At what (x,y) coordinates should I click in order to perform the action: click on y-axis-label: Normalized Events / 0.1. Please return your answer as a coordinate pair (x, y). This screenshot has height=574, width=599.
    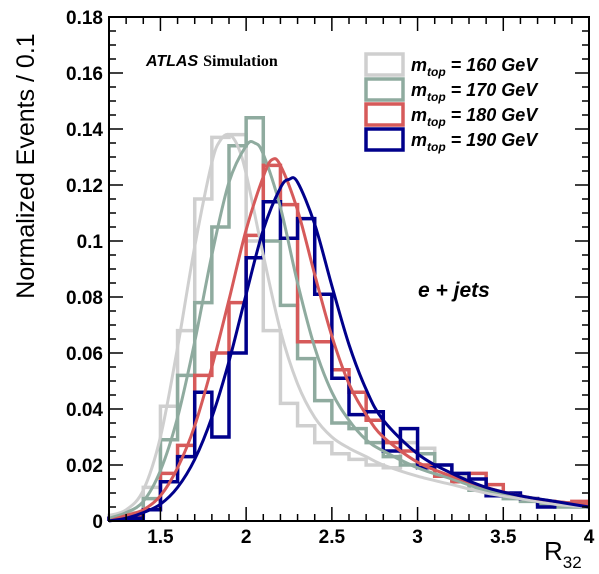
    Looking at the image, I should click on (26, 165).